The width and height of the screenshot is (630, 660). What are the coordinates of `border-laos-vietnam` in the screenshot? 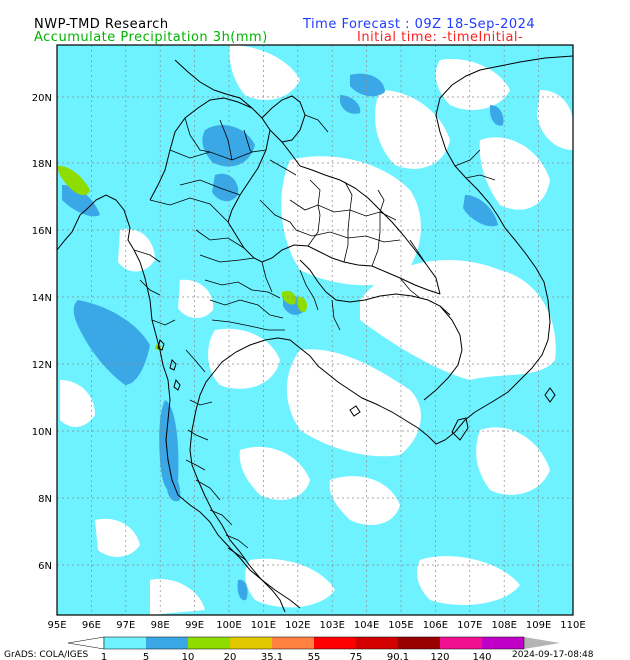 It's located at (355, 212).